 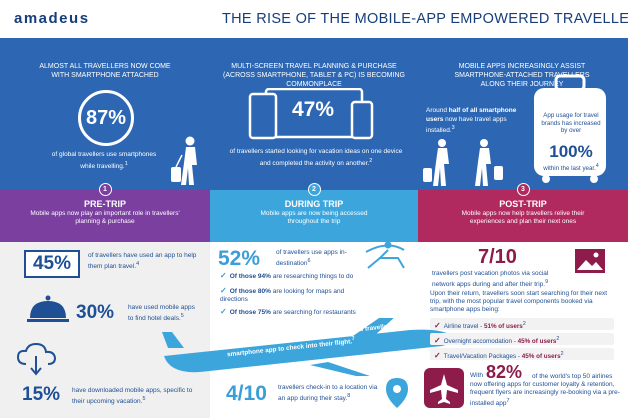 I want to click on step-1-badge: 1, so click(x=105, y=189).